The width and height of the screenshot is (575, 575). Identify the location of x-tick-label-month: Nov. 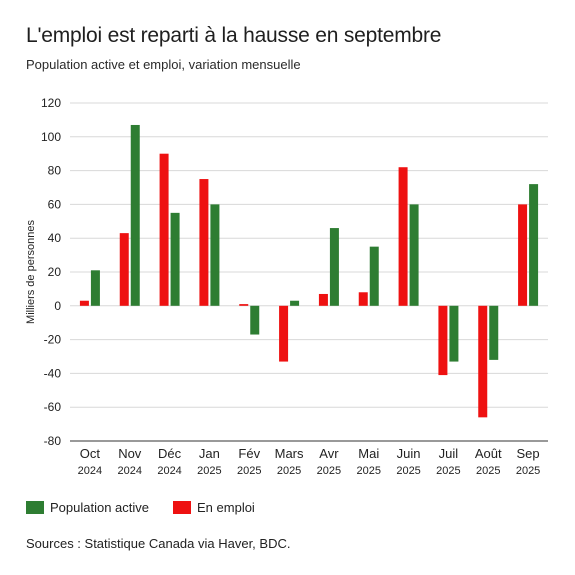
(130, 453).